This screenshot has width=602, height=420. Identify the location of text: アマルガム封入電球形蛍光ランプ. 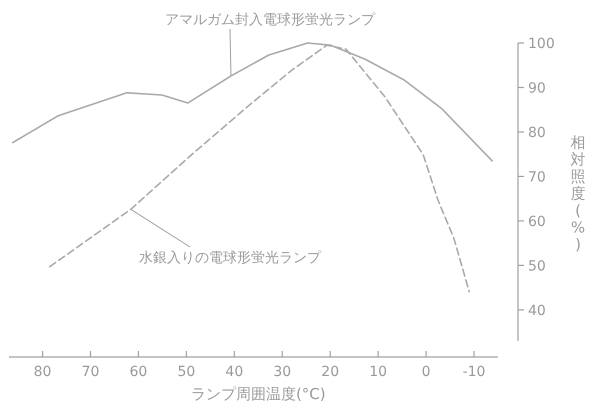
(270, 20).